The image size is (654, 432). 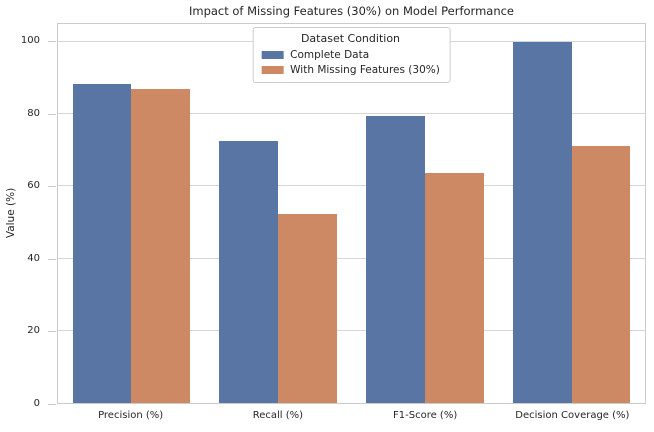 I want to click on y-tick-label-80: 80, so click(x=33, y=113).